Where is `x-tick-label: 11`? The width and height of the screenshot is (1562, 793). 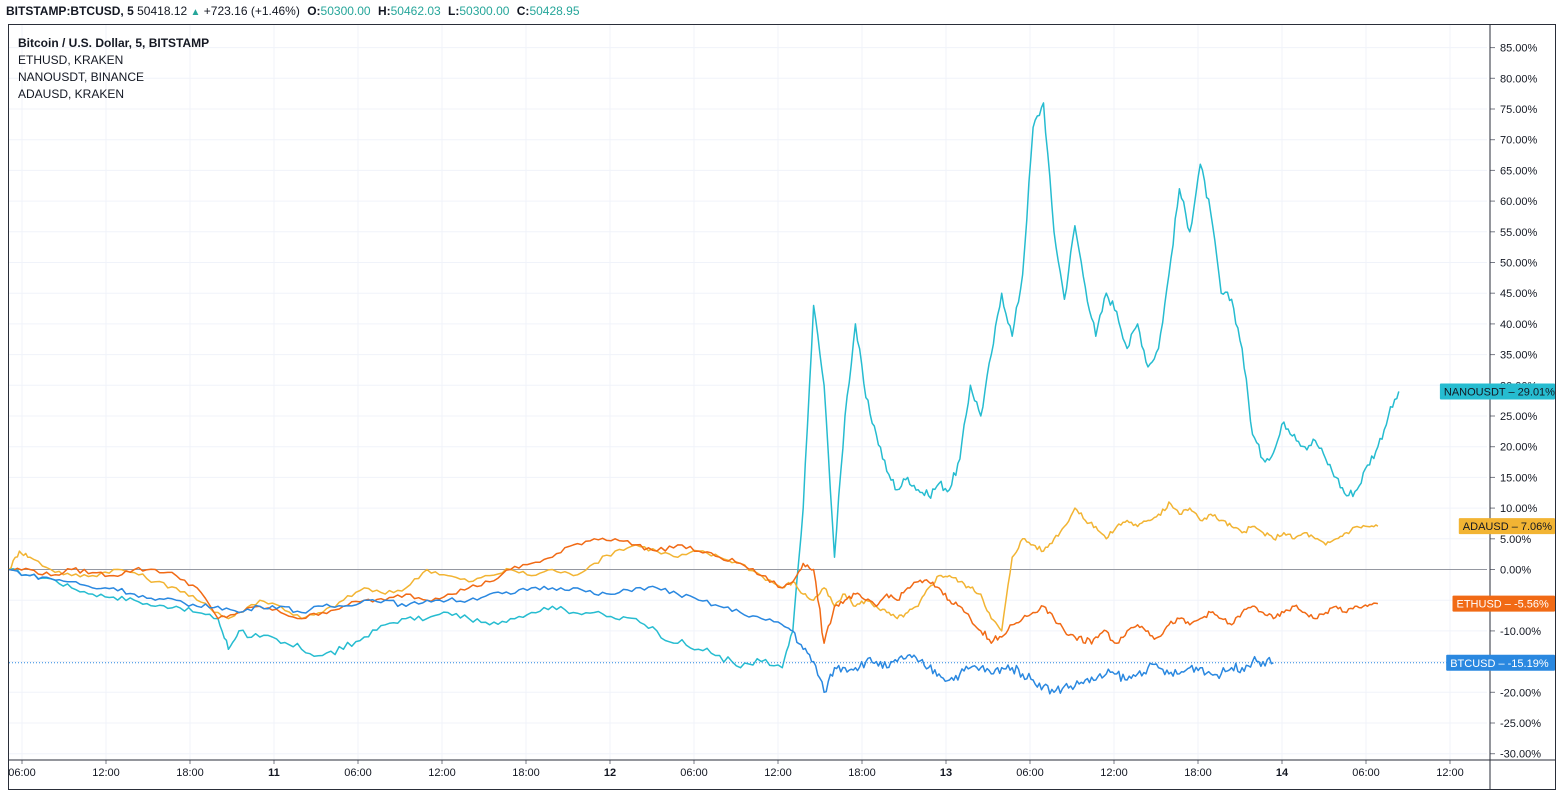
x-tick-label: 11 is located at coordinates (274, 773).